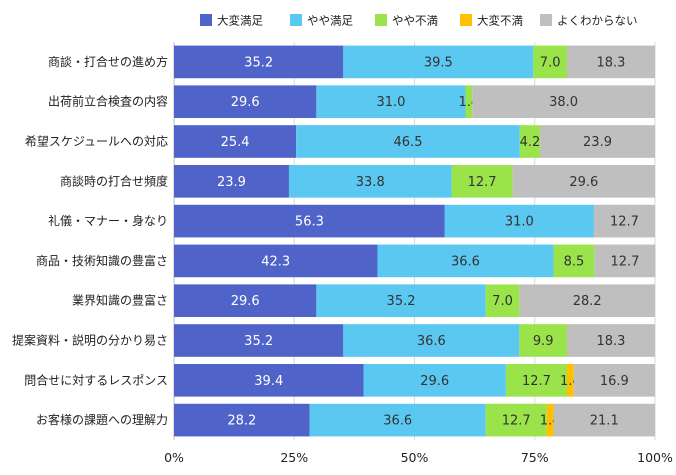 Image resolution: width=676 pixels, height=475 pixels. What do you see at coordinates (120, 300) in the screenshot?
I see `category-label: 業界知識の豊富さ` at bounding box center [120, 300].